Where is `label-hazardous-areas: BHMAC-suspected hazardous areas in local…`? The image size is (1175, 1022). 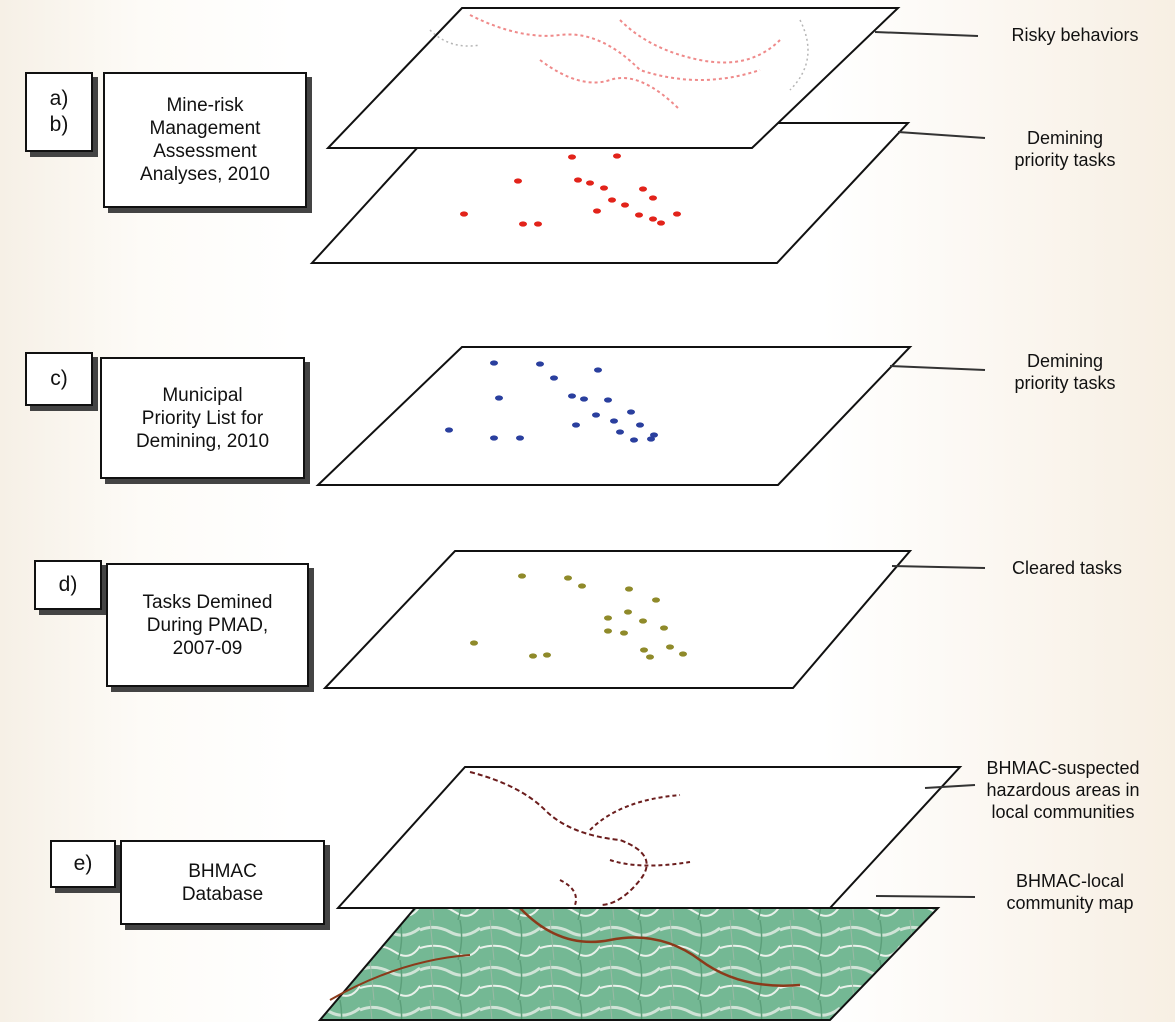
label-hazardous-areas: BHMAC-suspected hazardous areas in local… is located at coordinates (1063, 790).